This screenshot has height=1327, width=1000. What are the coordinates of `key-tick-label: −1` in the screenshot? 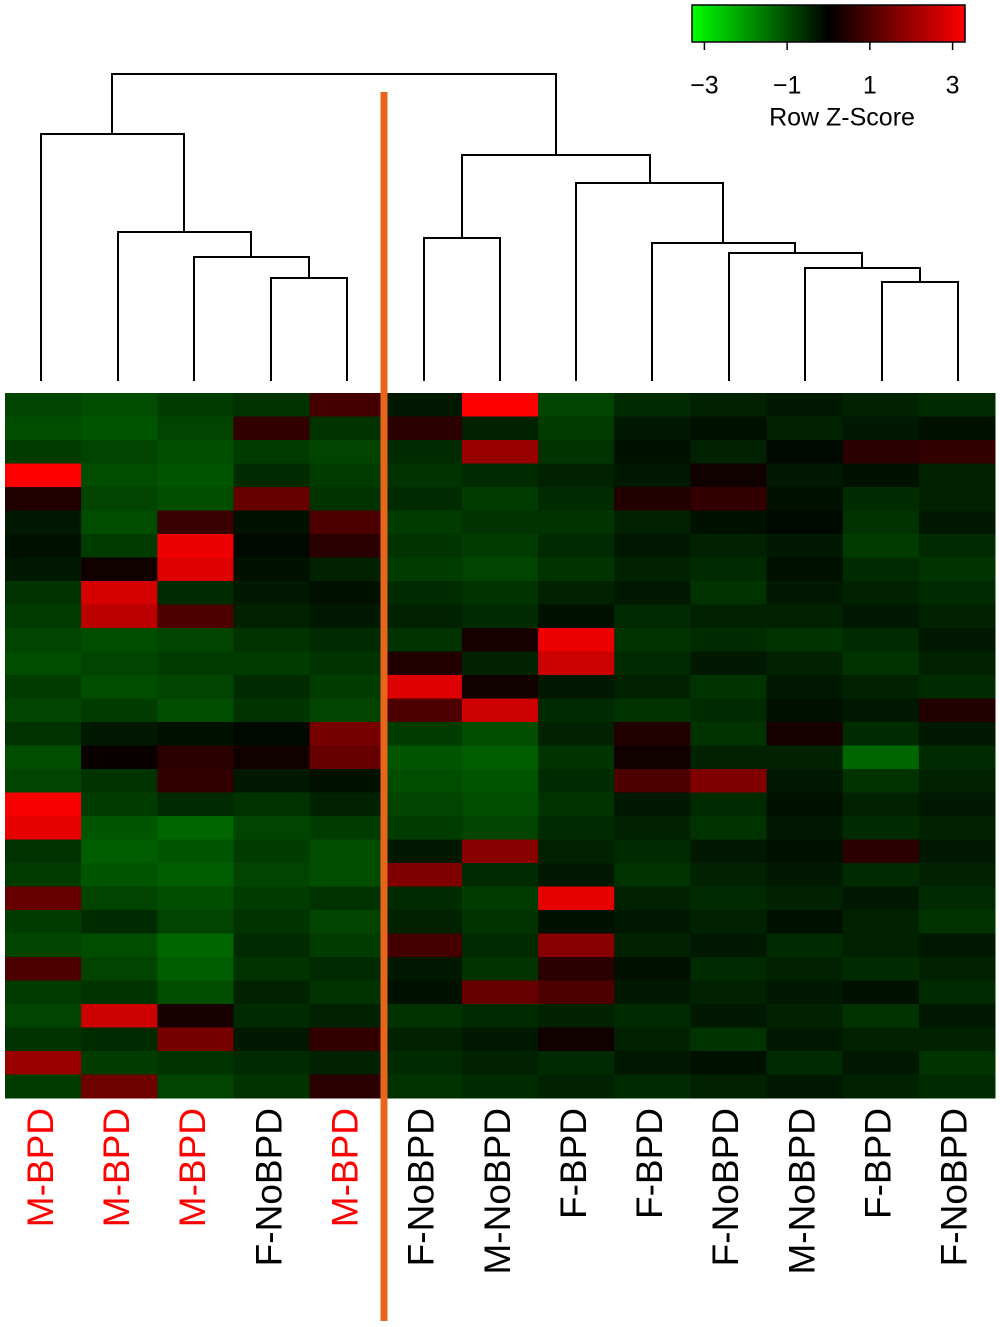 It's located at (787, 86).